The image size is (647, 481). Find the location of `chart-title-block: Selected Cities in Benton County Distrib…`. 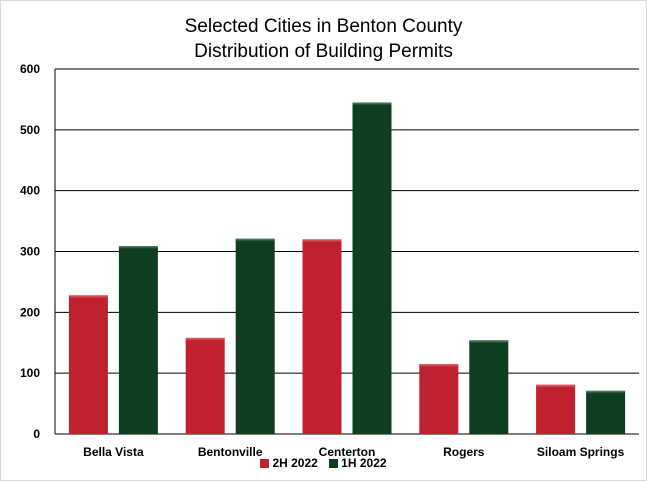

chart-title-block: Selected Cities in Benton County Distrib… is located at coordinates (323, 39).